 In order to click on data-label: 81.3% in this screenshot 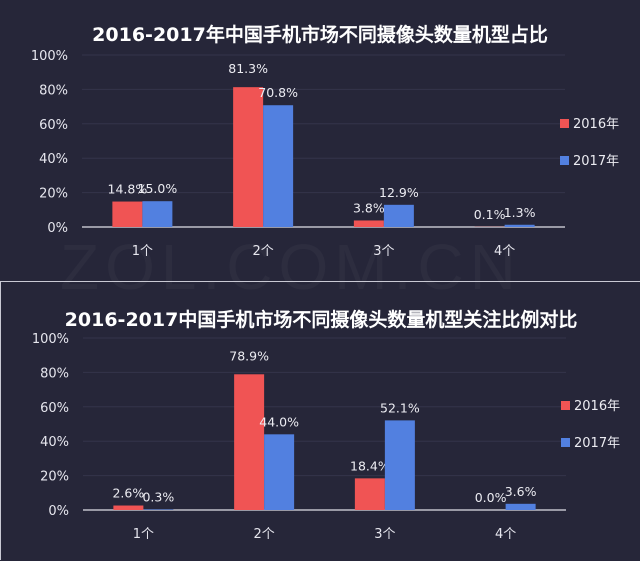, I will do `click(248, 68)`.